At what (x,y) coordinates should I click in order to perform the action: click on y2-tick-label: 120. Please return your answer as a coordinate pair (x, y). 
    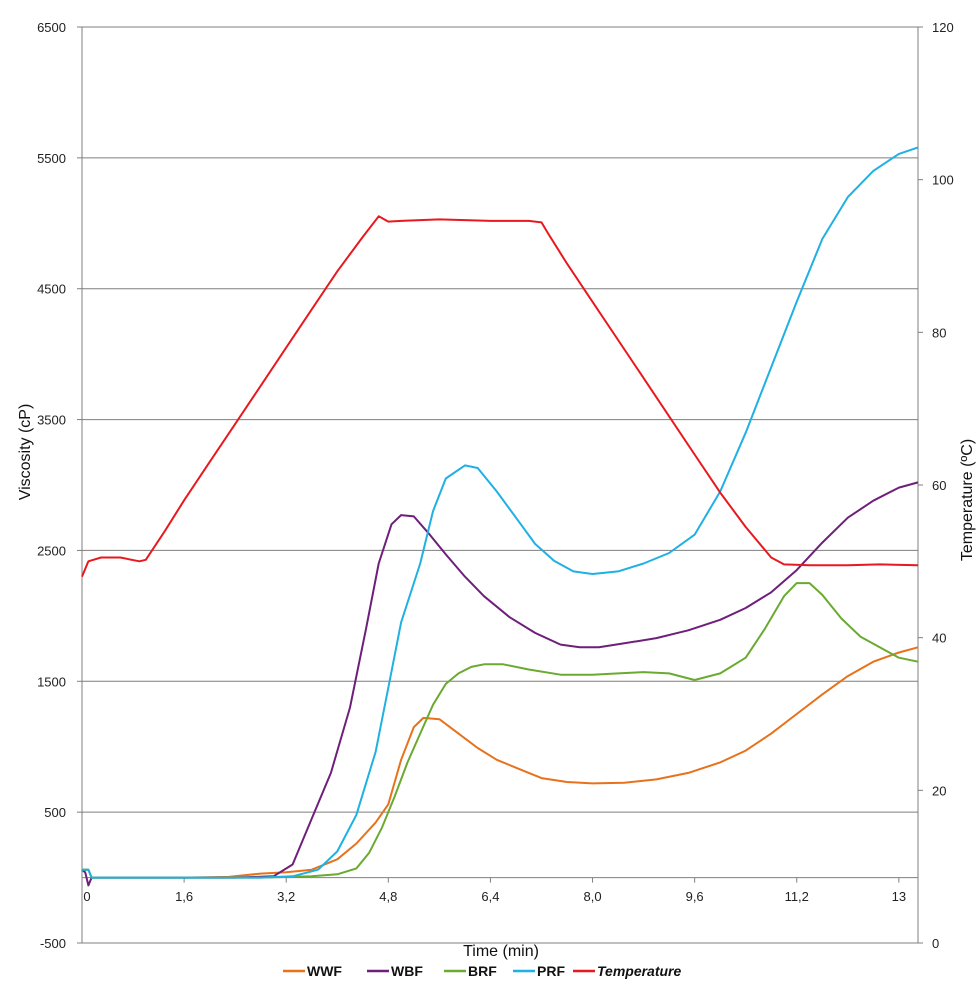
    Looking at the image, I should click on (943, 27).